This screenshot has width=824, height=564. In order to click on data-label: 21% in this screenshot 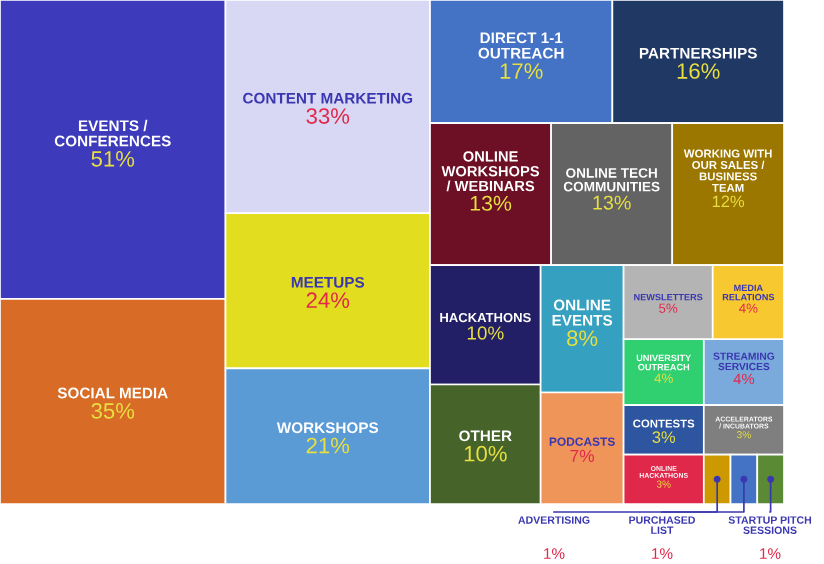, I will do `click(328, 445)`.